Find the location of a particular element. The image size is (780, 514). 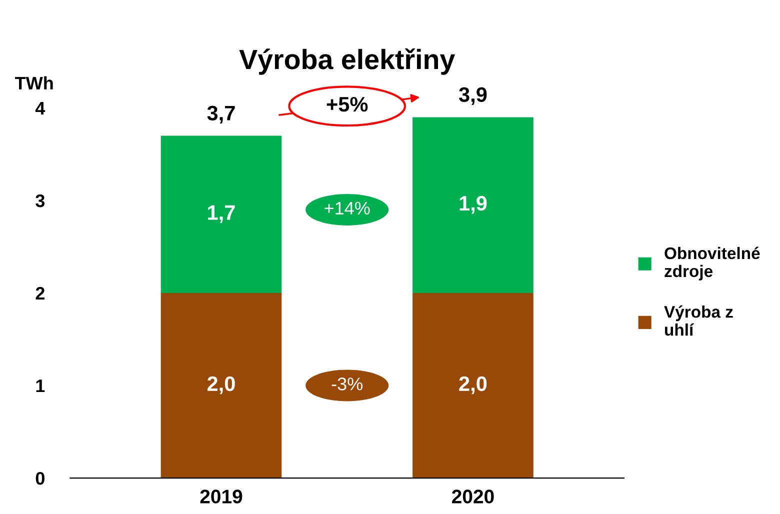

data-label: 1,7 is located at coordinates (221, 214).